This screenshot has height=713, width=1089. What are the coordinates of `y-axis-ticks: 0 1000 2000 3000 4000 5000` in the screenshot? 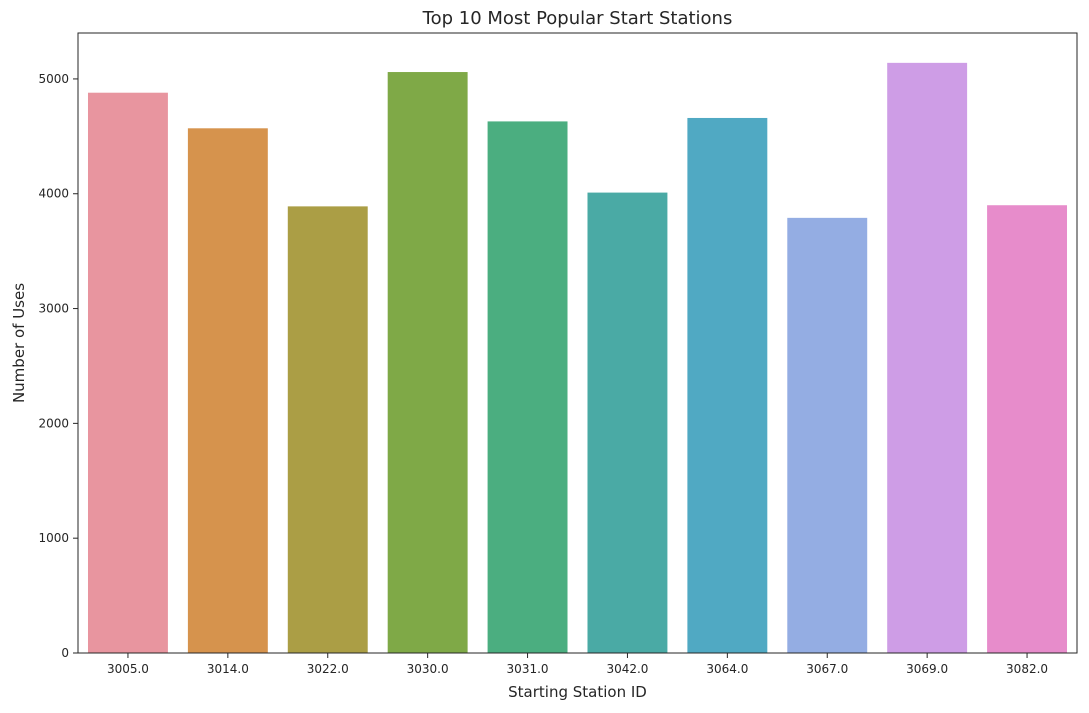 It's located at (58, 366).